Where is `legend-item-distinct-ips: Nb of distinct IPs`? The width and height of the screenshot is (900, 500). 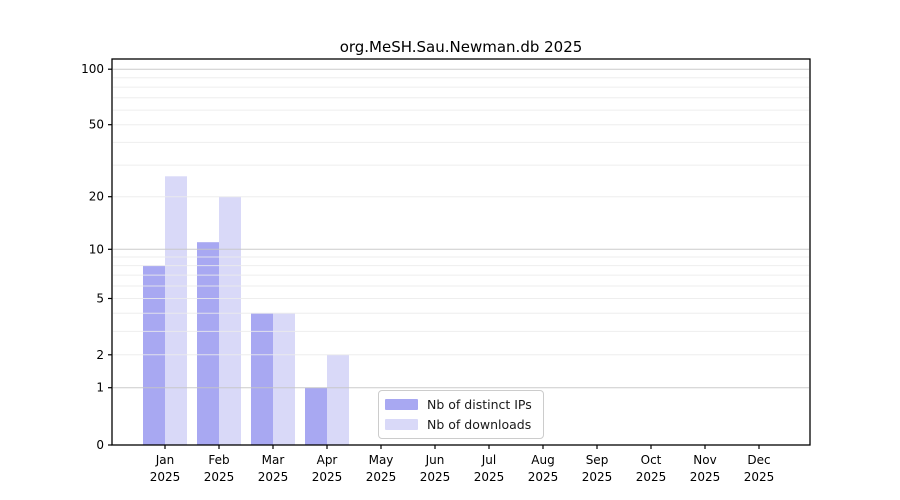 legend-item-distinct-ips: Nb of distinct IPs is located at coordinates (459, 404).